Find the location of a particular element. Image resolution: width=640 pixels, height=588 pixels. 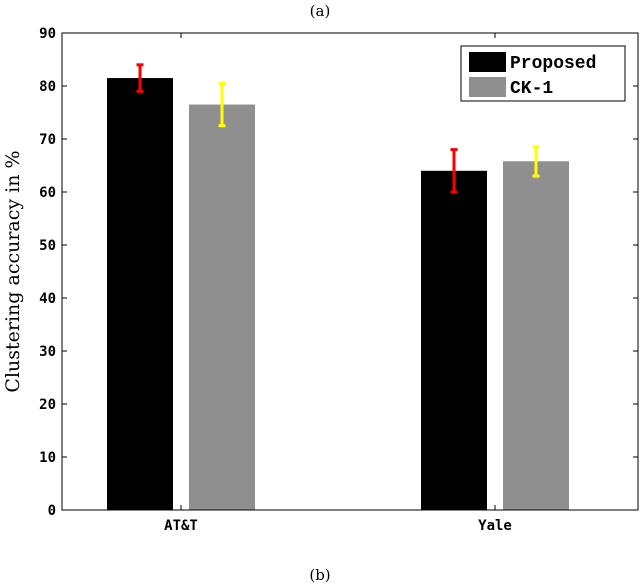

y-tick-label: 70 is located at coordinates (47, 140).